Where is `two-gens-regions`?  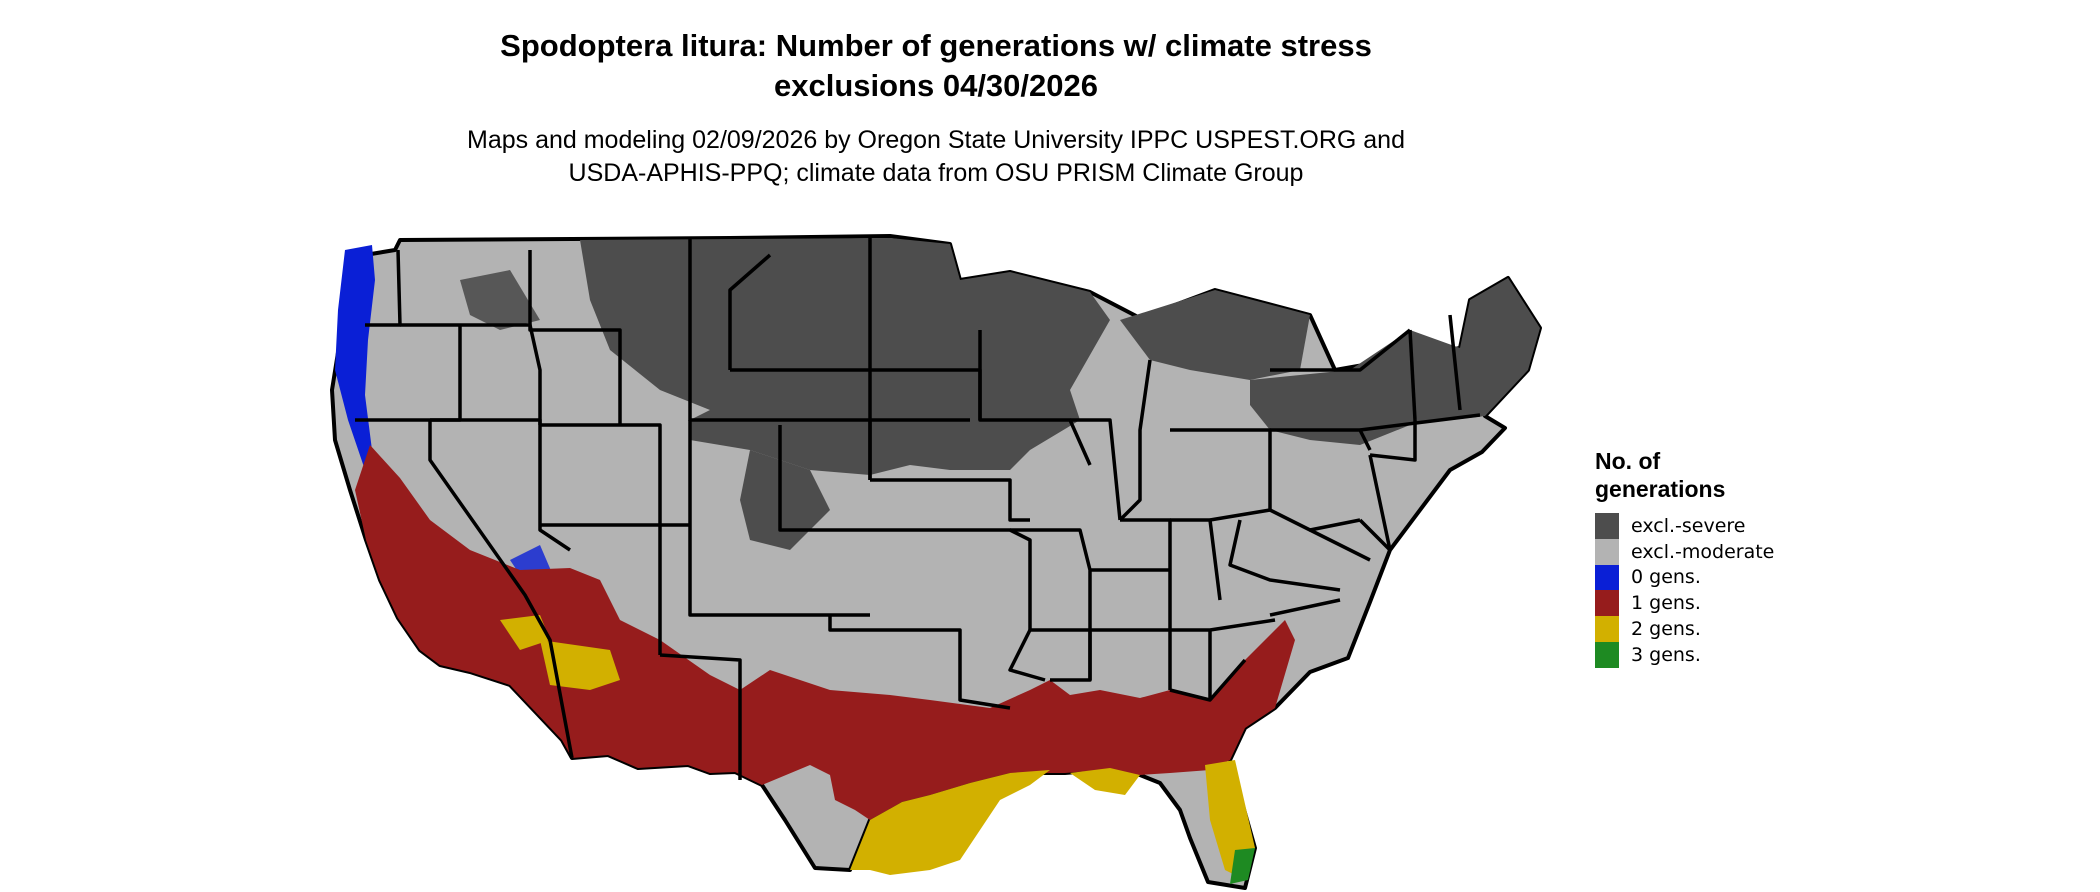
two-gens-regions is located at coordinates (877, 747).